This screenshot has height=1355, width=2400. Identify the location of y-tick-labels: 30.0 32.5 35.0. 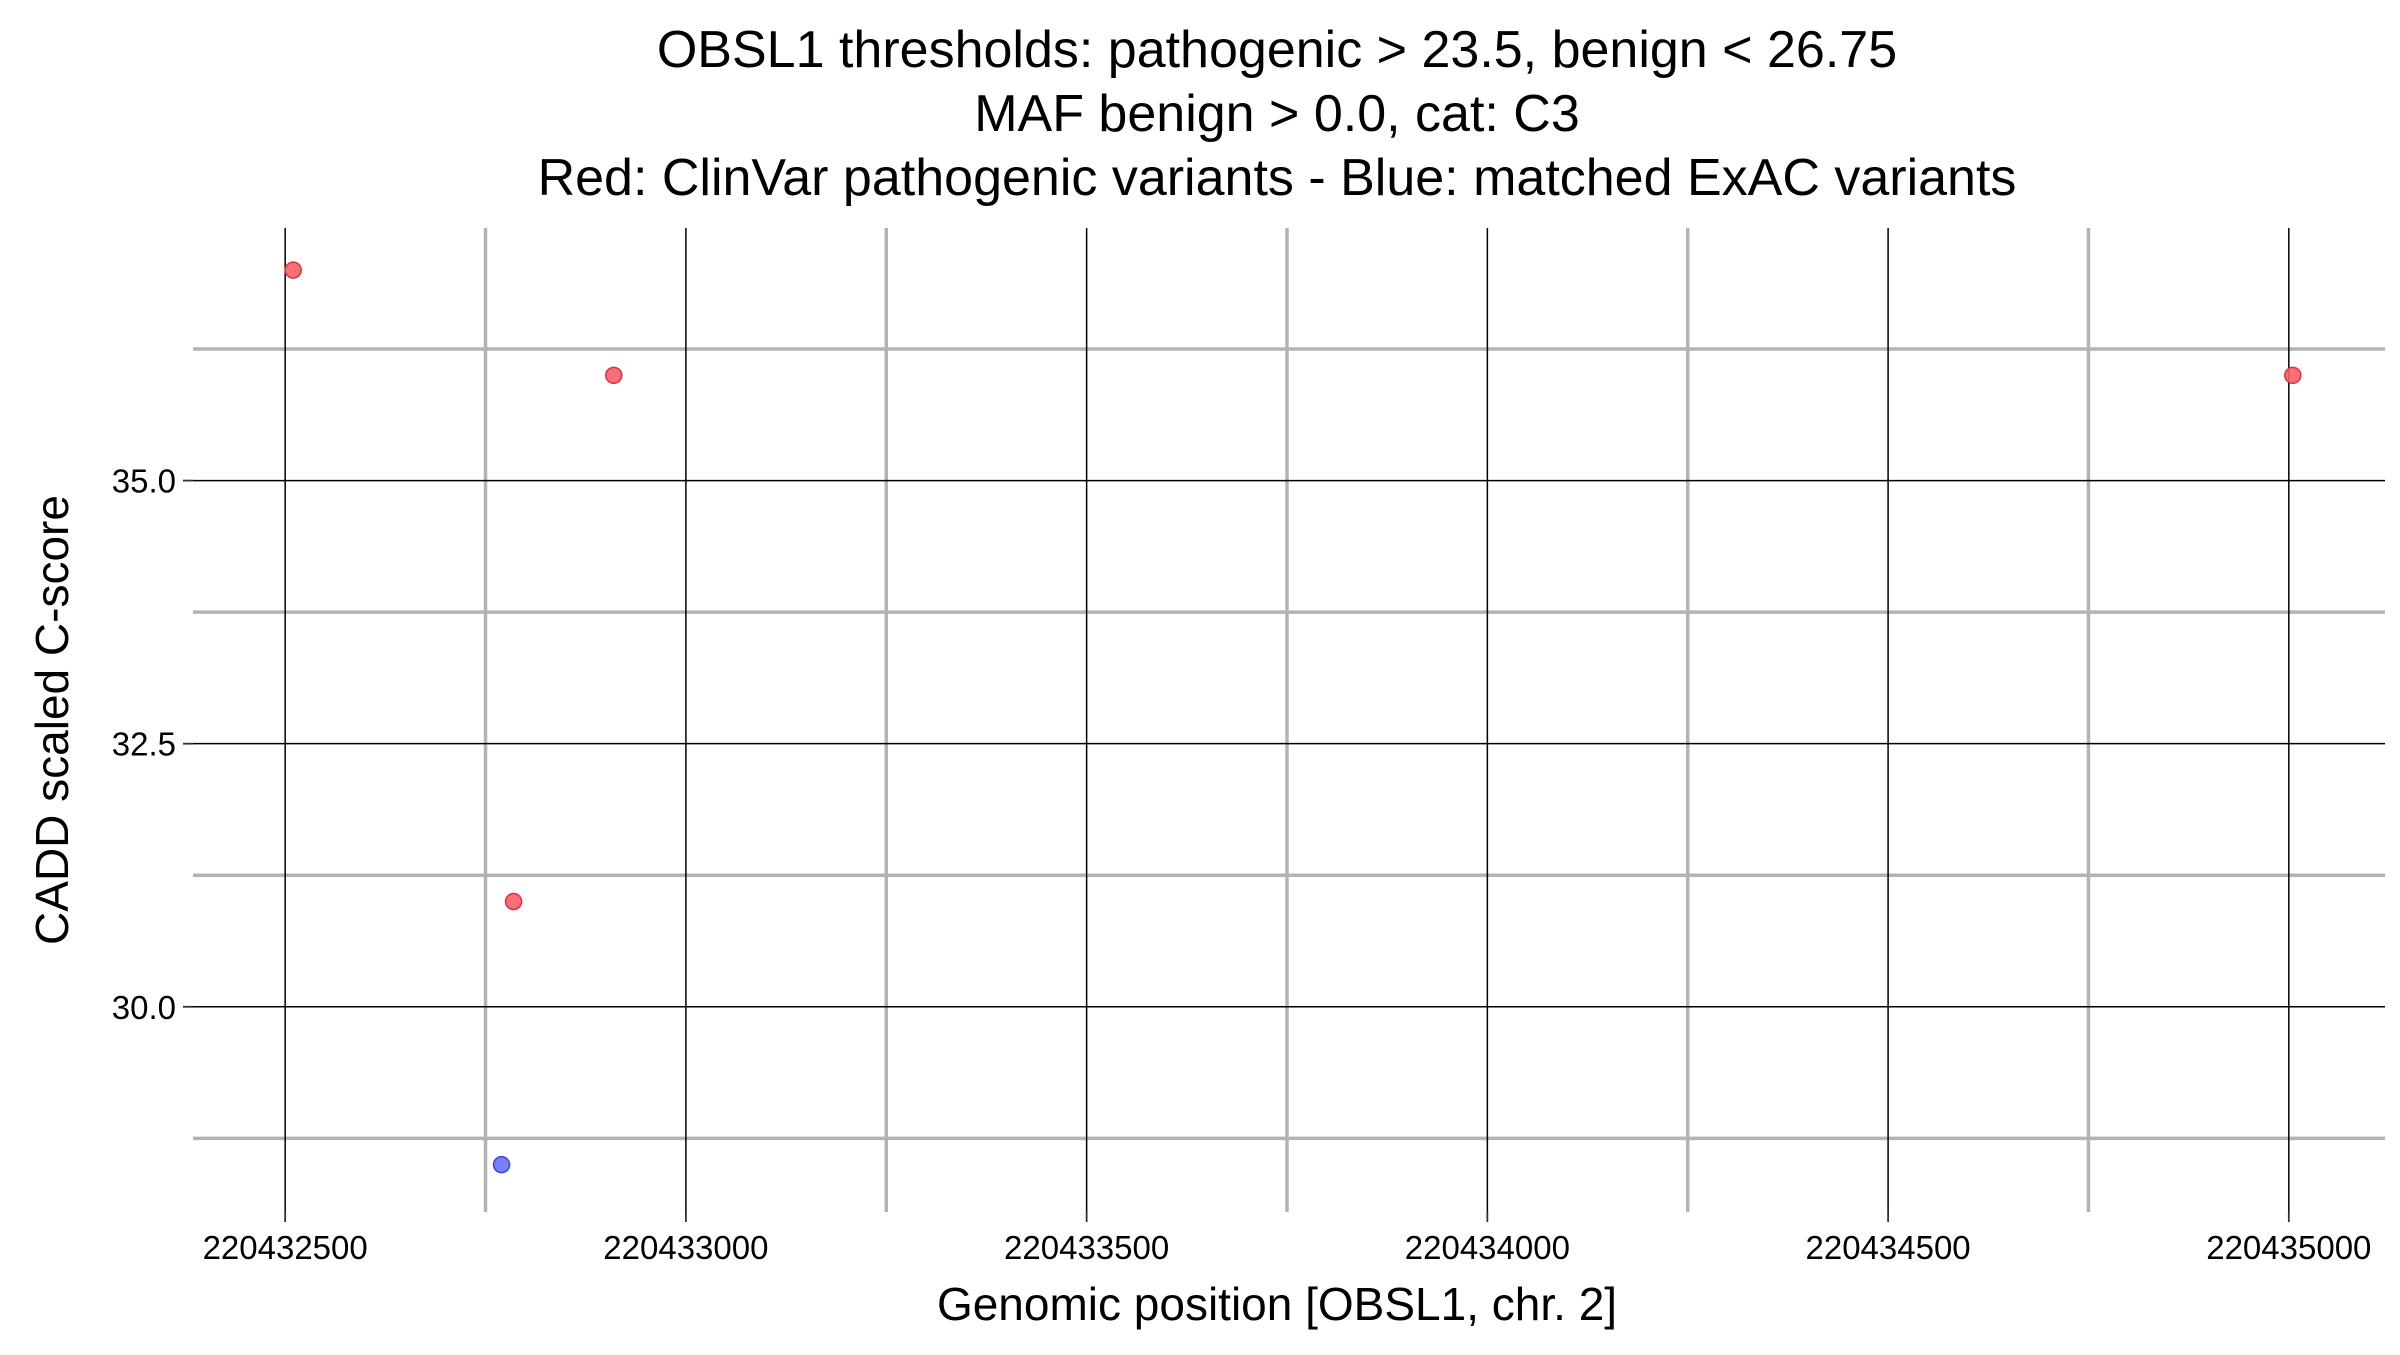
(144, 744).